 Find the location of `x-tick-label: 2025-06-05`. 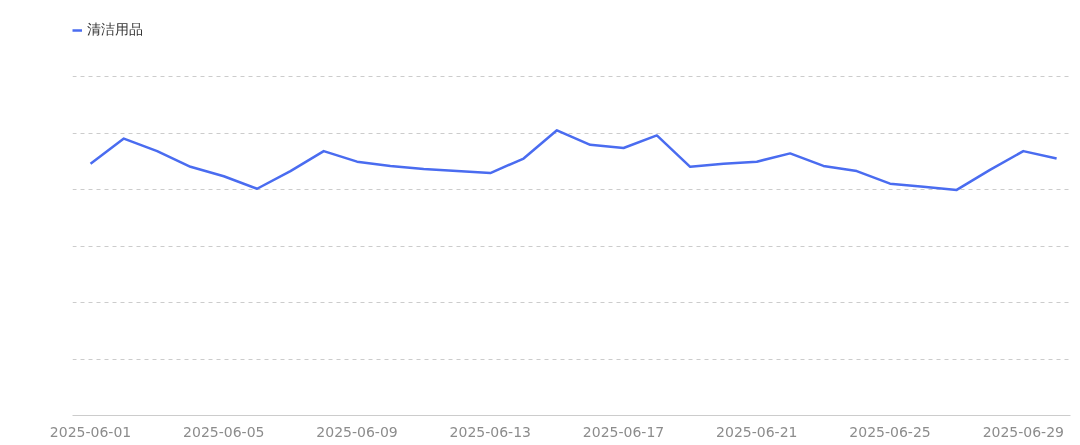

x-tick-label: 2025-06-05 is located at coordinates (224, 431).